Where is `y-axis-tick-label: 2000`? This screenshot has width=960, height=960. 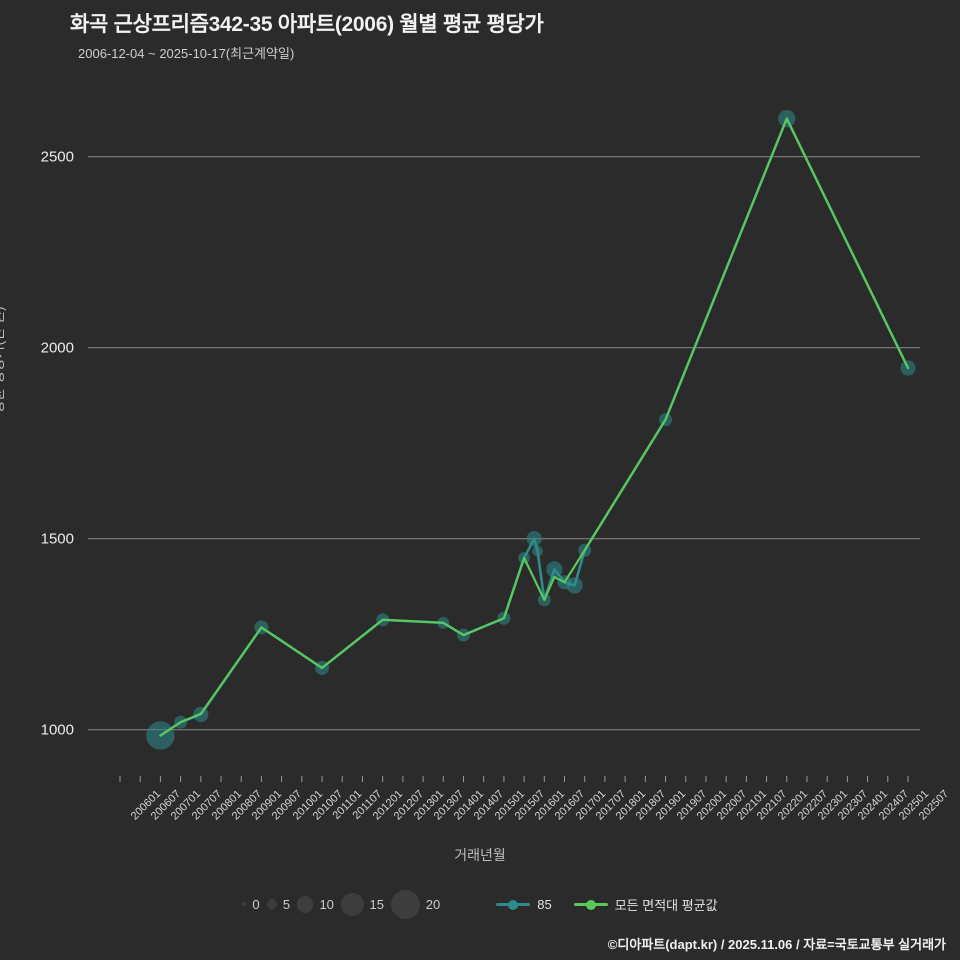 y-axis-tick-label: 2000 is located at coordinates (57, 348).